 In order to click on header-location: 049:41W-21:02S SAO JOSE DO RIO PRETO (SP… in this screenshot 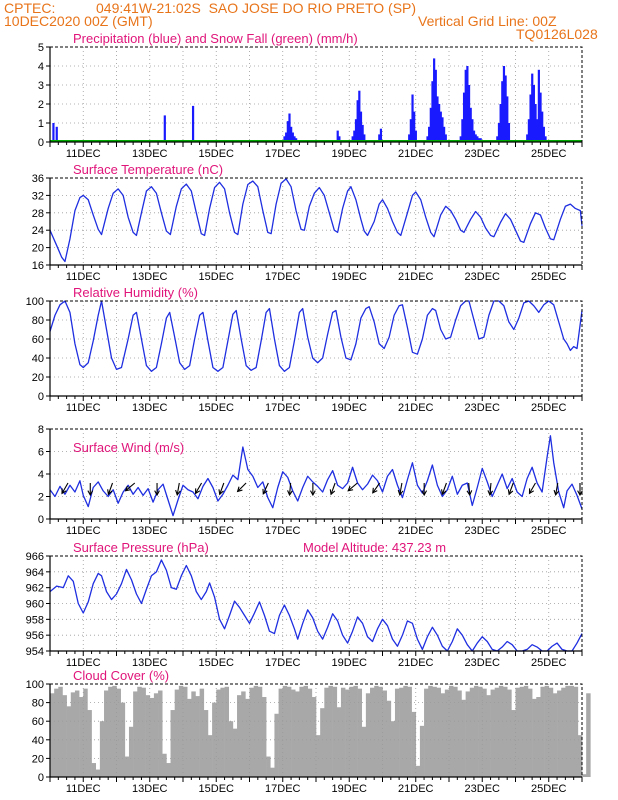, I will do `click(256, 8)`.